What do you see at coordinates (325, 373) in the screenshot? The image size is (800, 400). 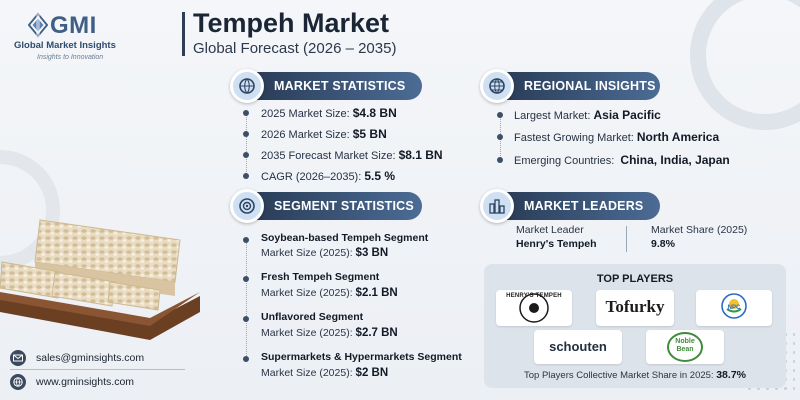 I see `segment-value: Market Size (2025): $2 BN` at bounding box center [325, 373].